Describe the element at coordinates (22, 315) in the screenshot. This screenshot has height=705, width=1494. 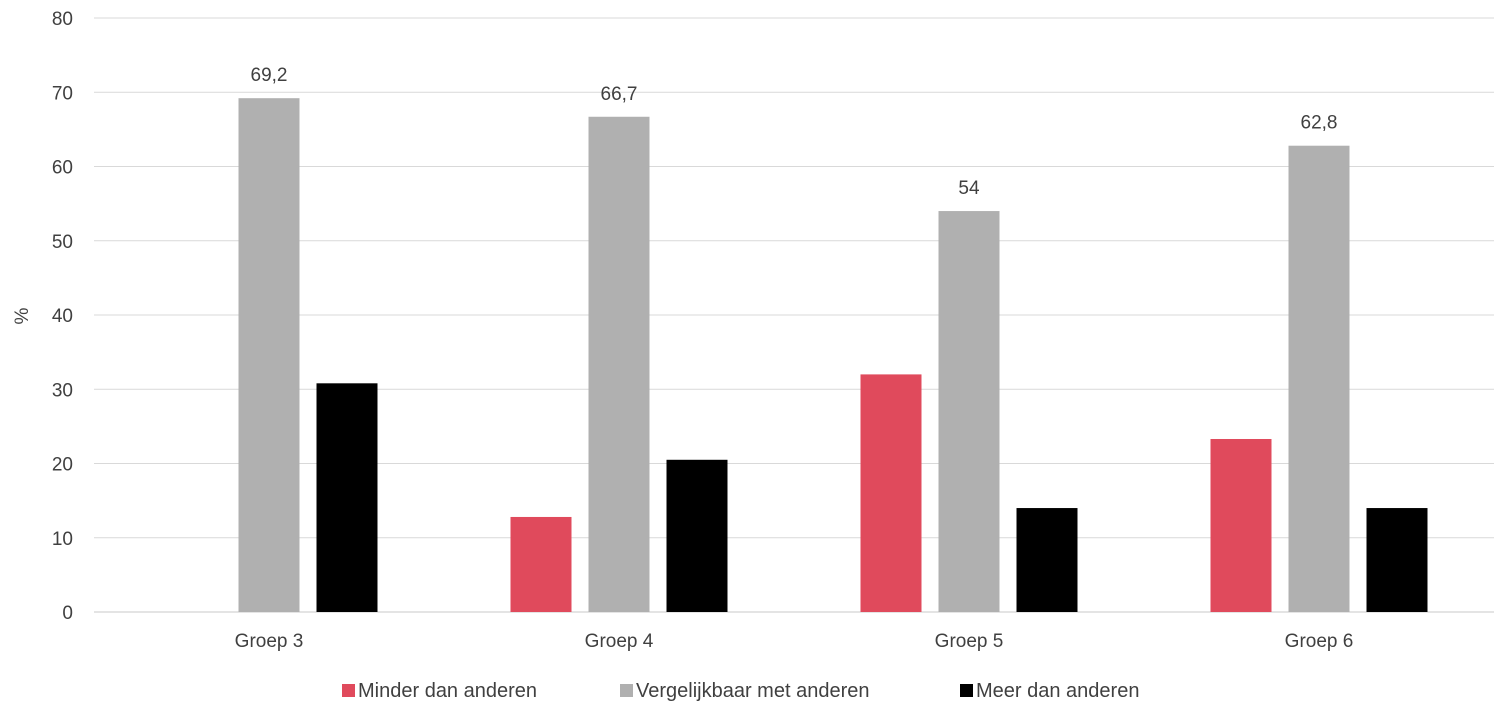
I see `y-axis-label: %` at that location.